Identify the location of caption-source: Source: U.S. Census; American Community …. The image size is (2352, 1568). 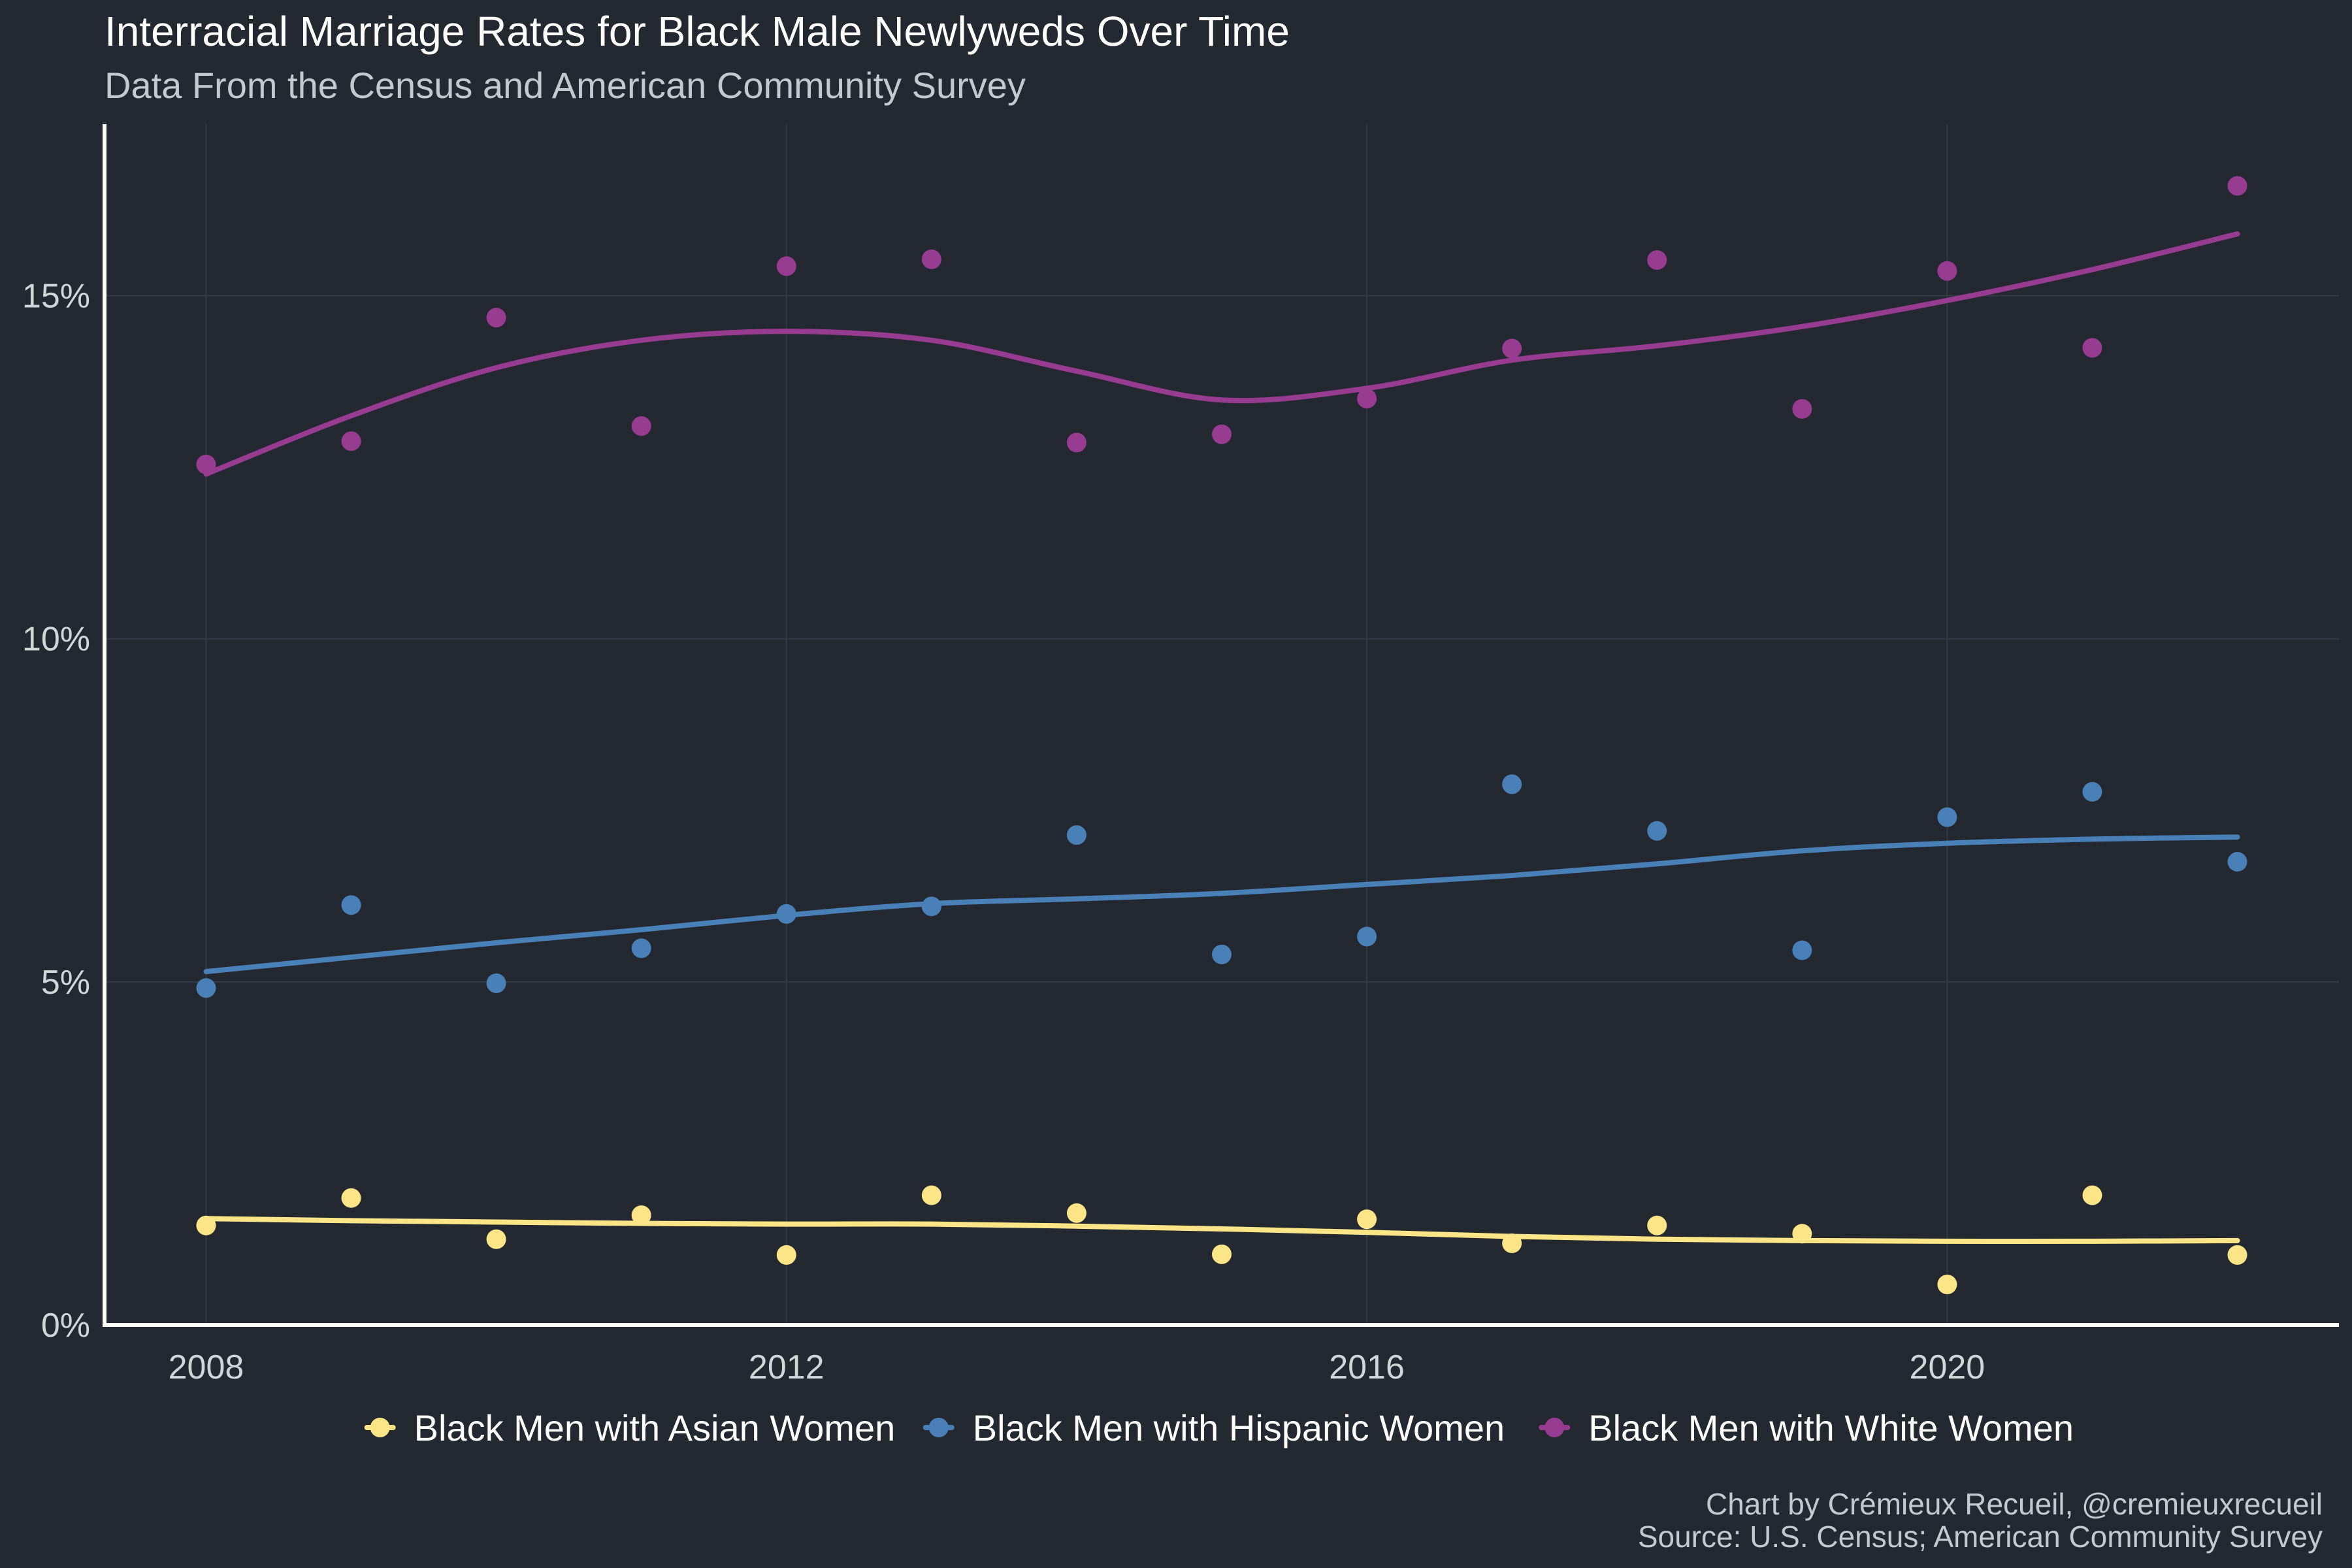
(1980, 1537).